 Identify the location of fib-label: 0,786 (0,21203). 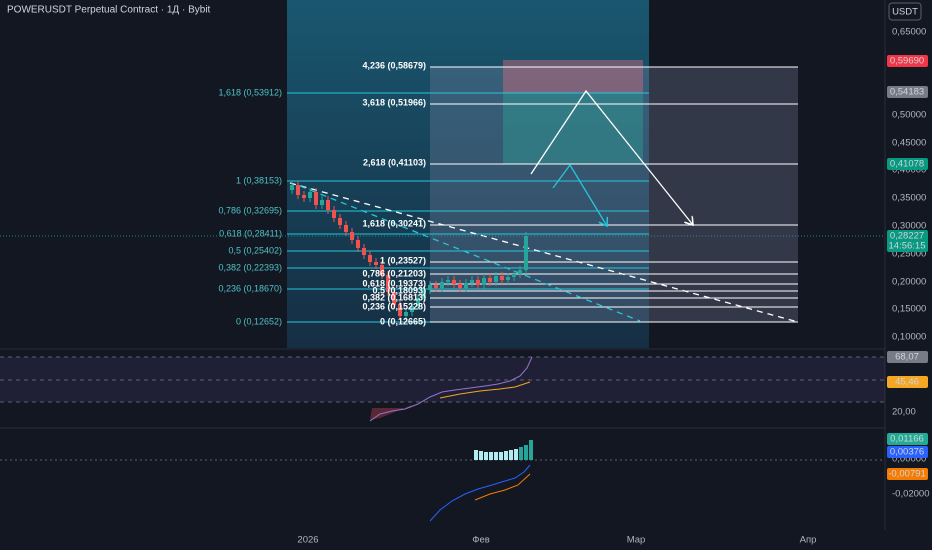
(394, 273).